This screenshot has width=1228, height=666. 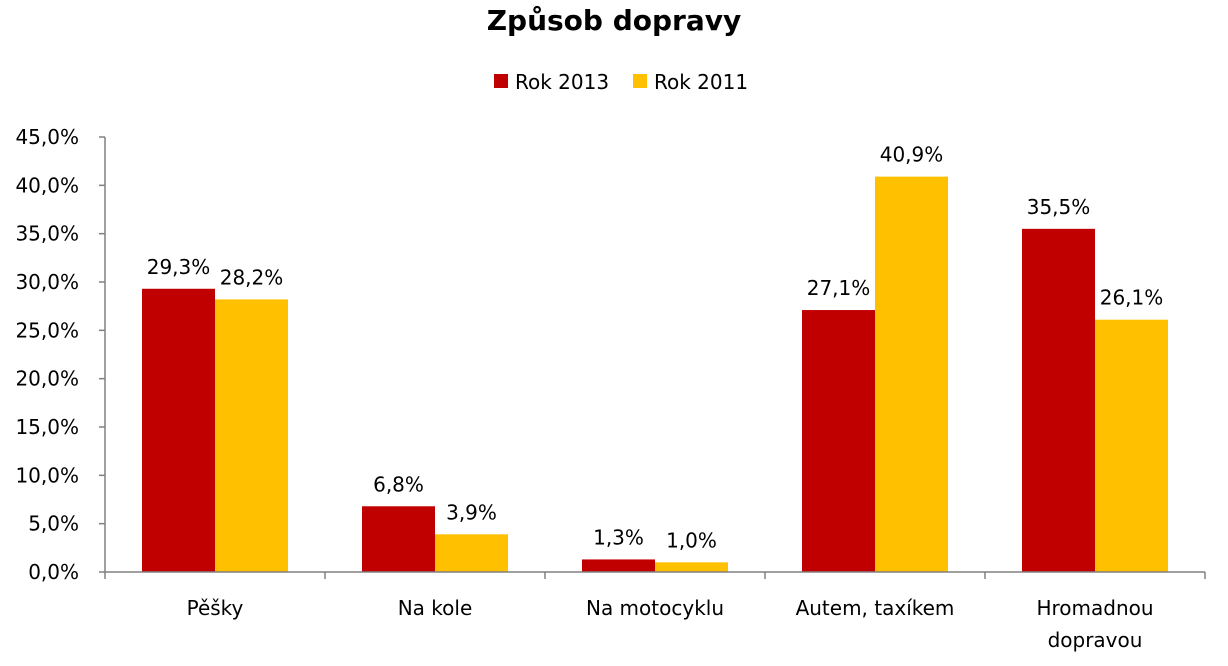 What do you see at coordinates (614, 20) in the screenshot?
I see `chart-title: Způsob dopravy` at bounding box center [614, 20].